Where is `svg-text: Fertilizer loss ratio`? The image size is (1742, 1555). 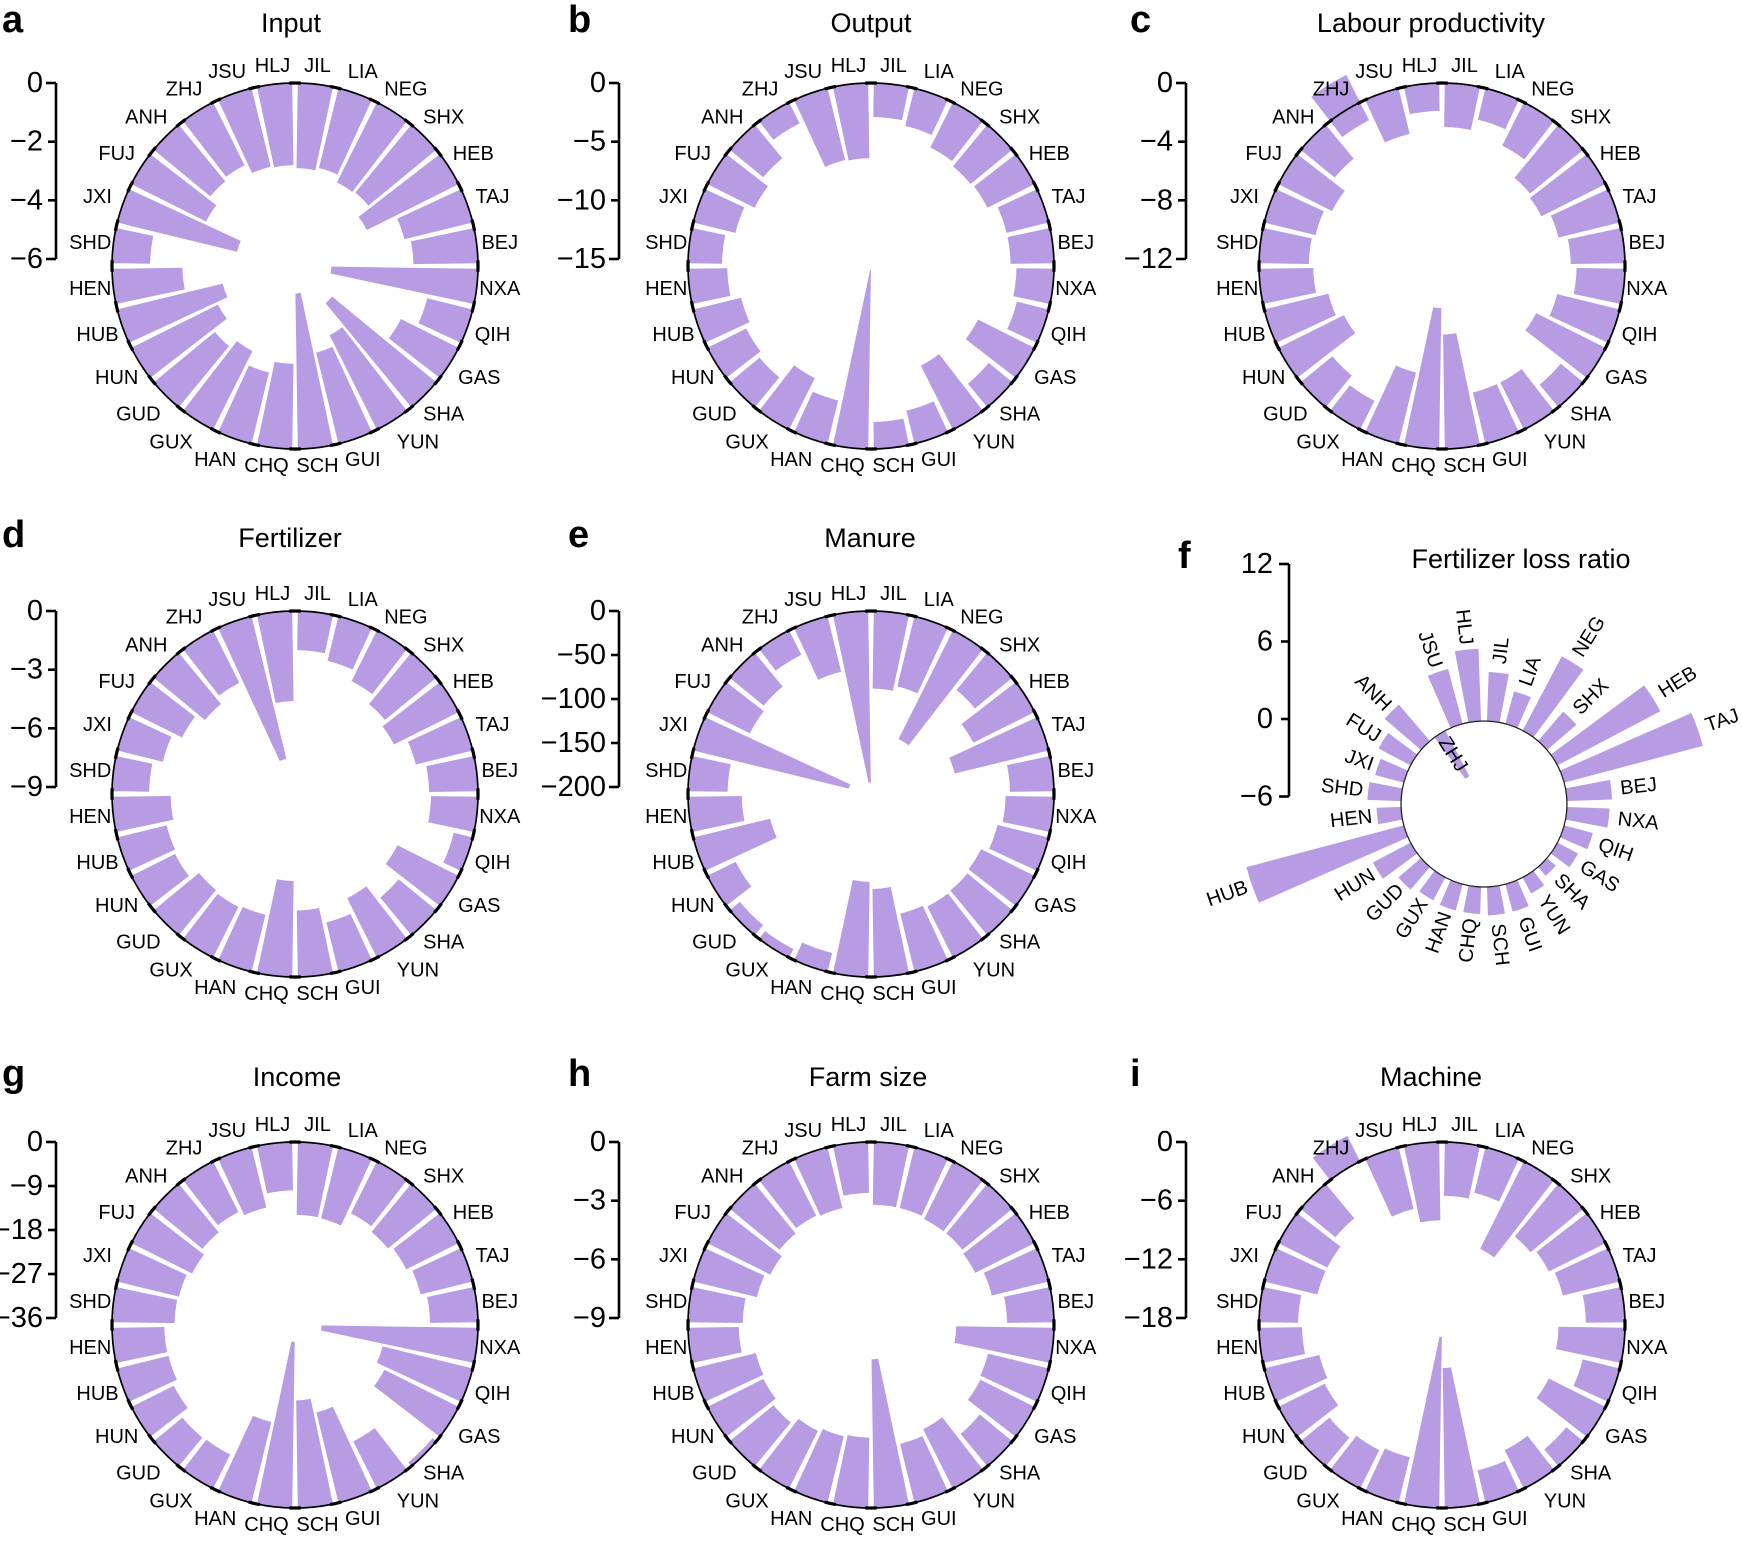 svg-text: Fertilizer loss ratio is located at coordinates (1520, 559).